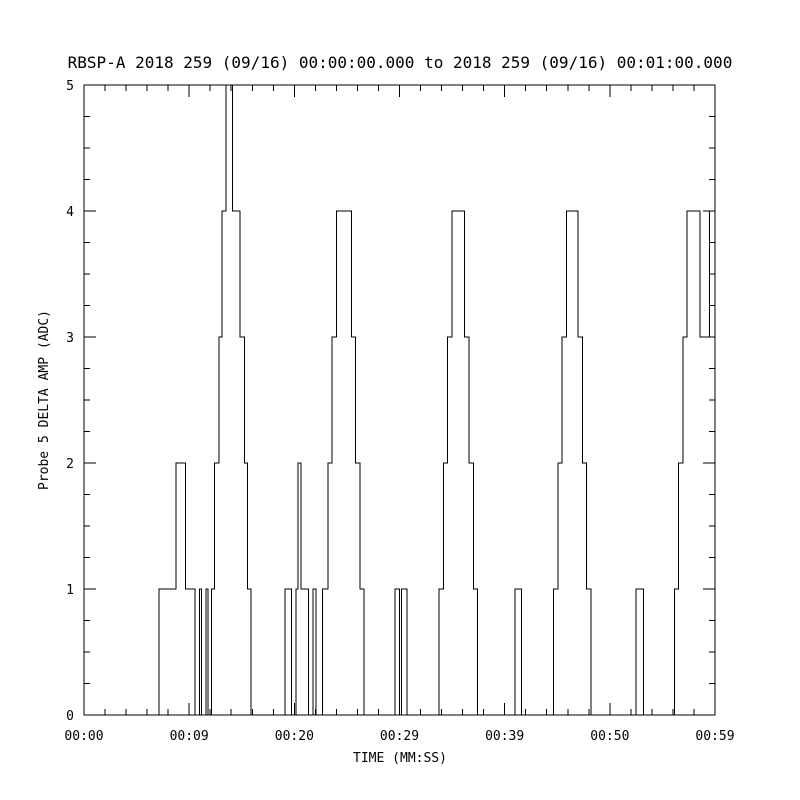 The image size is (800, 800). Describe the element at coordinates (714, 736) in the screenshot. I see `x-tick-label: 00:59` at that location.